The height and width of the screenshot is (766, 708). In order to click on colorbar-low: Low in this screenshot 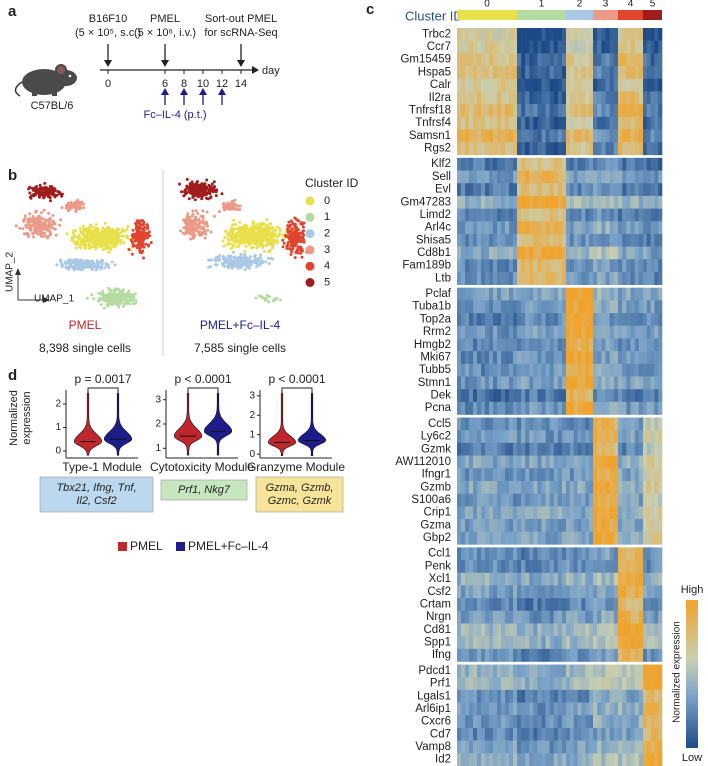, I will do `click(692, 758)`.